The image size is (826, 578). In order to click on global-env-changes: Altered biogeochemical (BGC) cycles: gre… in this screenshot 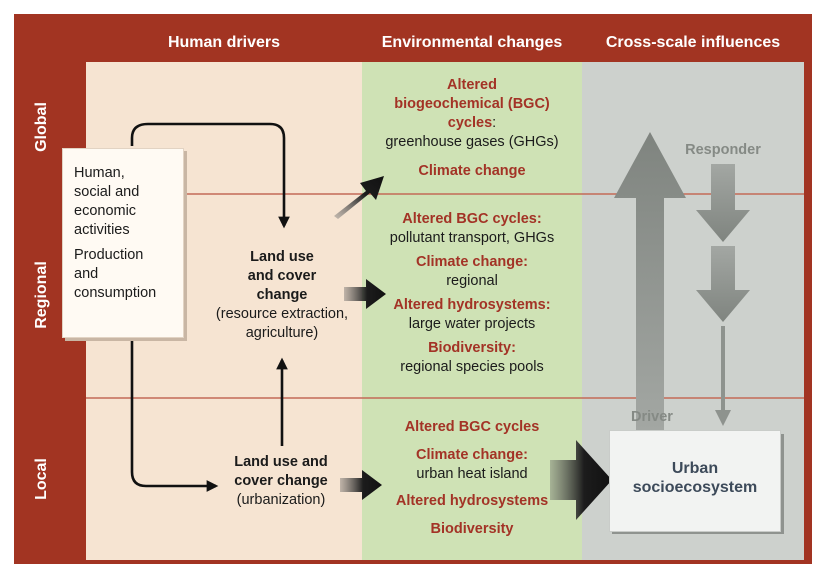, I will do `click(472, 128)`.